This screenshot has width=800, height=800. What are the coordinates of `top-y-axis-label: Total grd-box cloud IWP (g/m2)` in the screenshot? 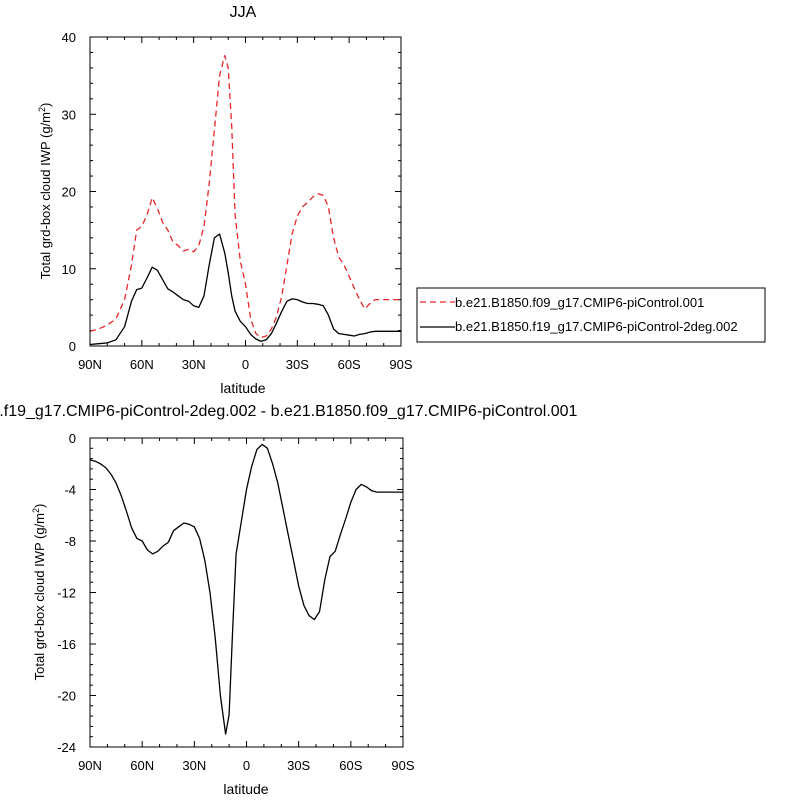 It's located at (45, 191).